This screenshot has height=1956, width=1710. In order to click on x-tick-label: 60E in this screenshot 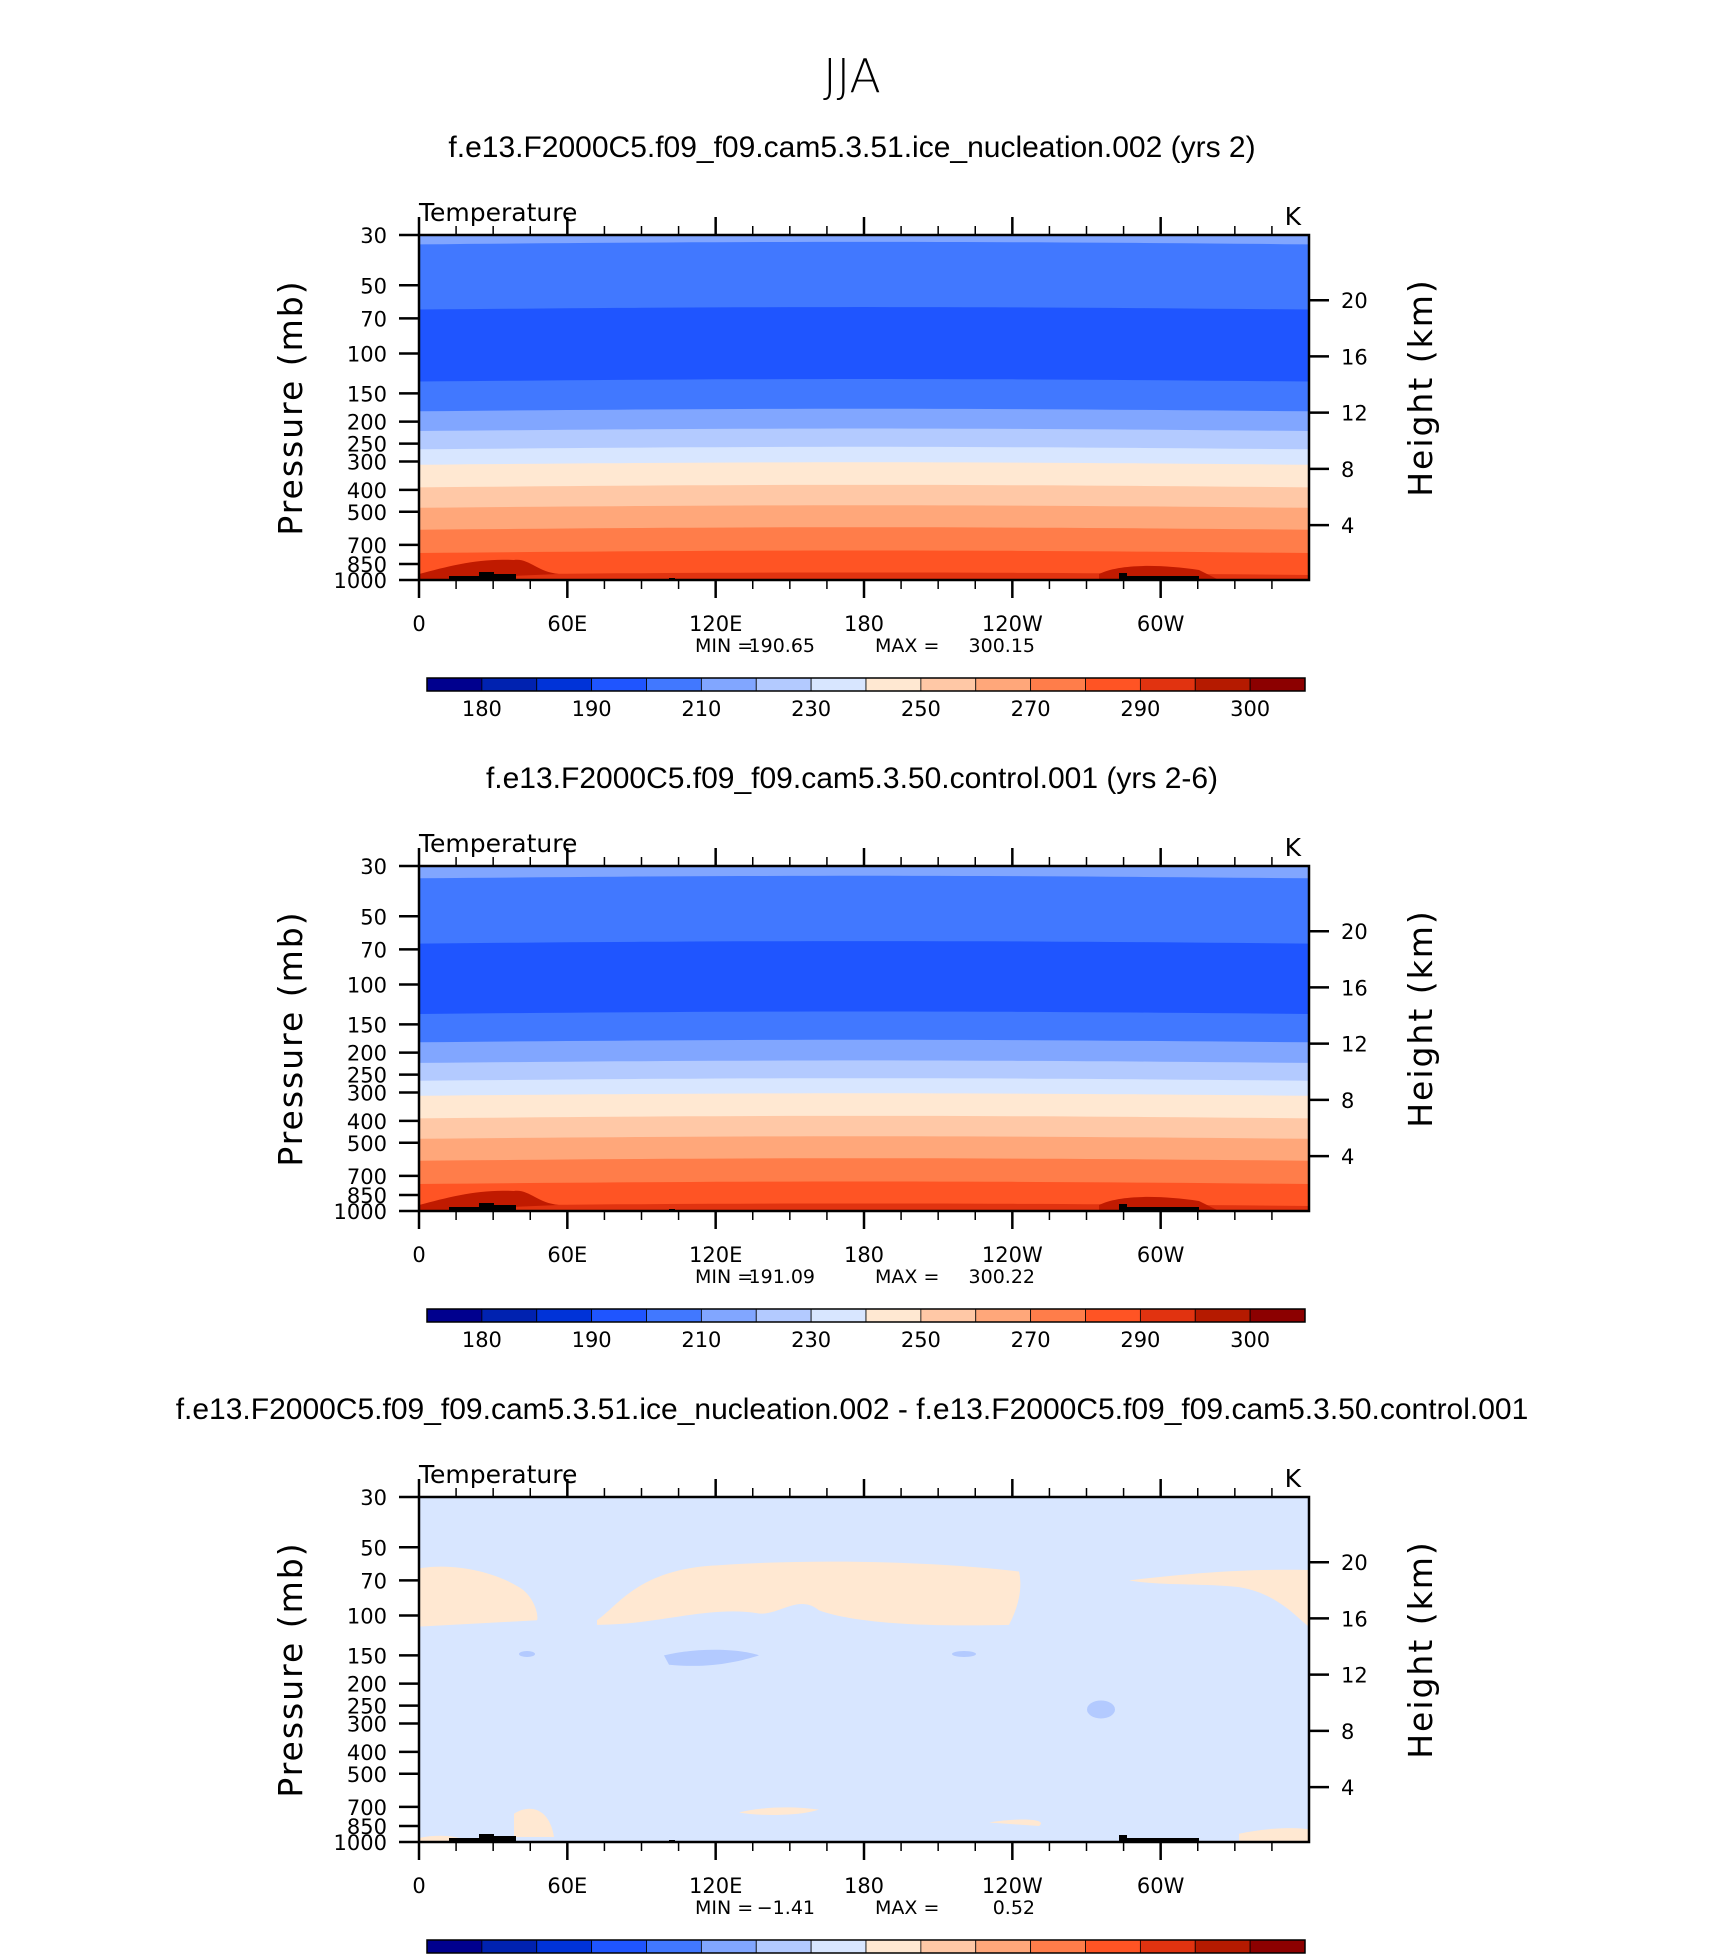, I will do `click(567, 624)`.